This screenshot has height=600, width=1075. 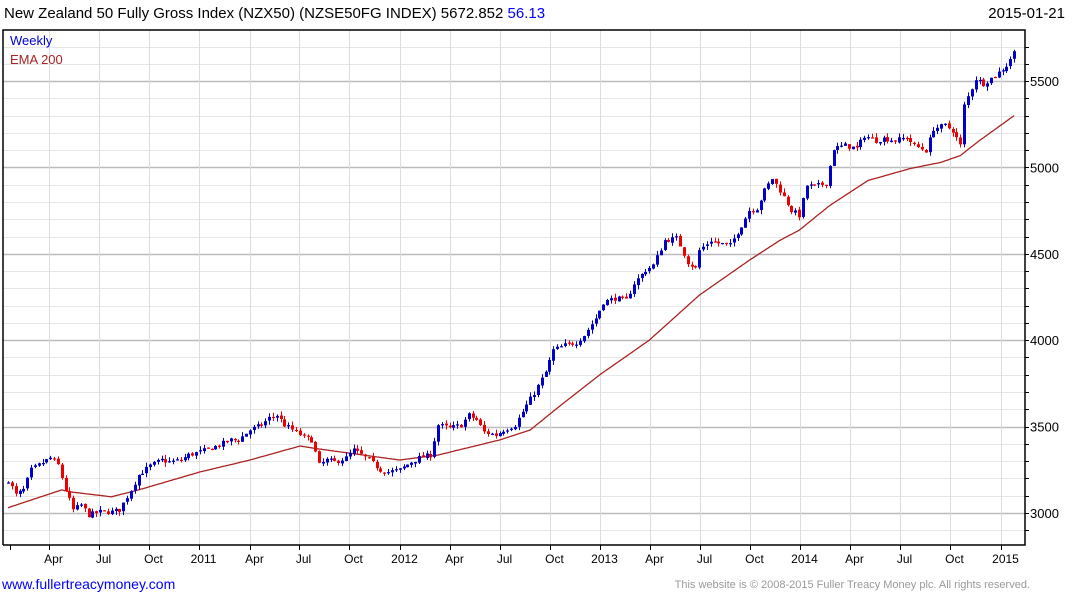 I want to click on x-tick-label: Oct, so click(x=754, y=559).